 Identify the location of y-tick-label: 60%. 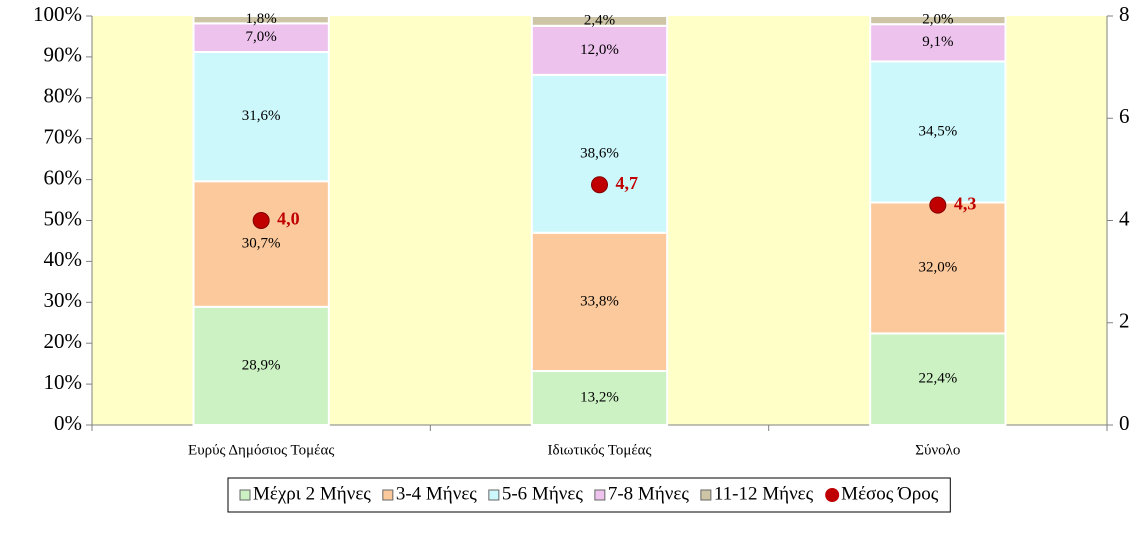
(63, 177).